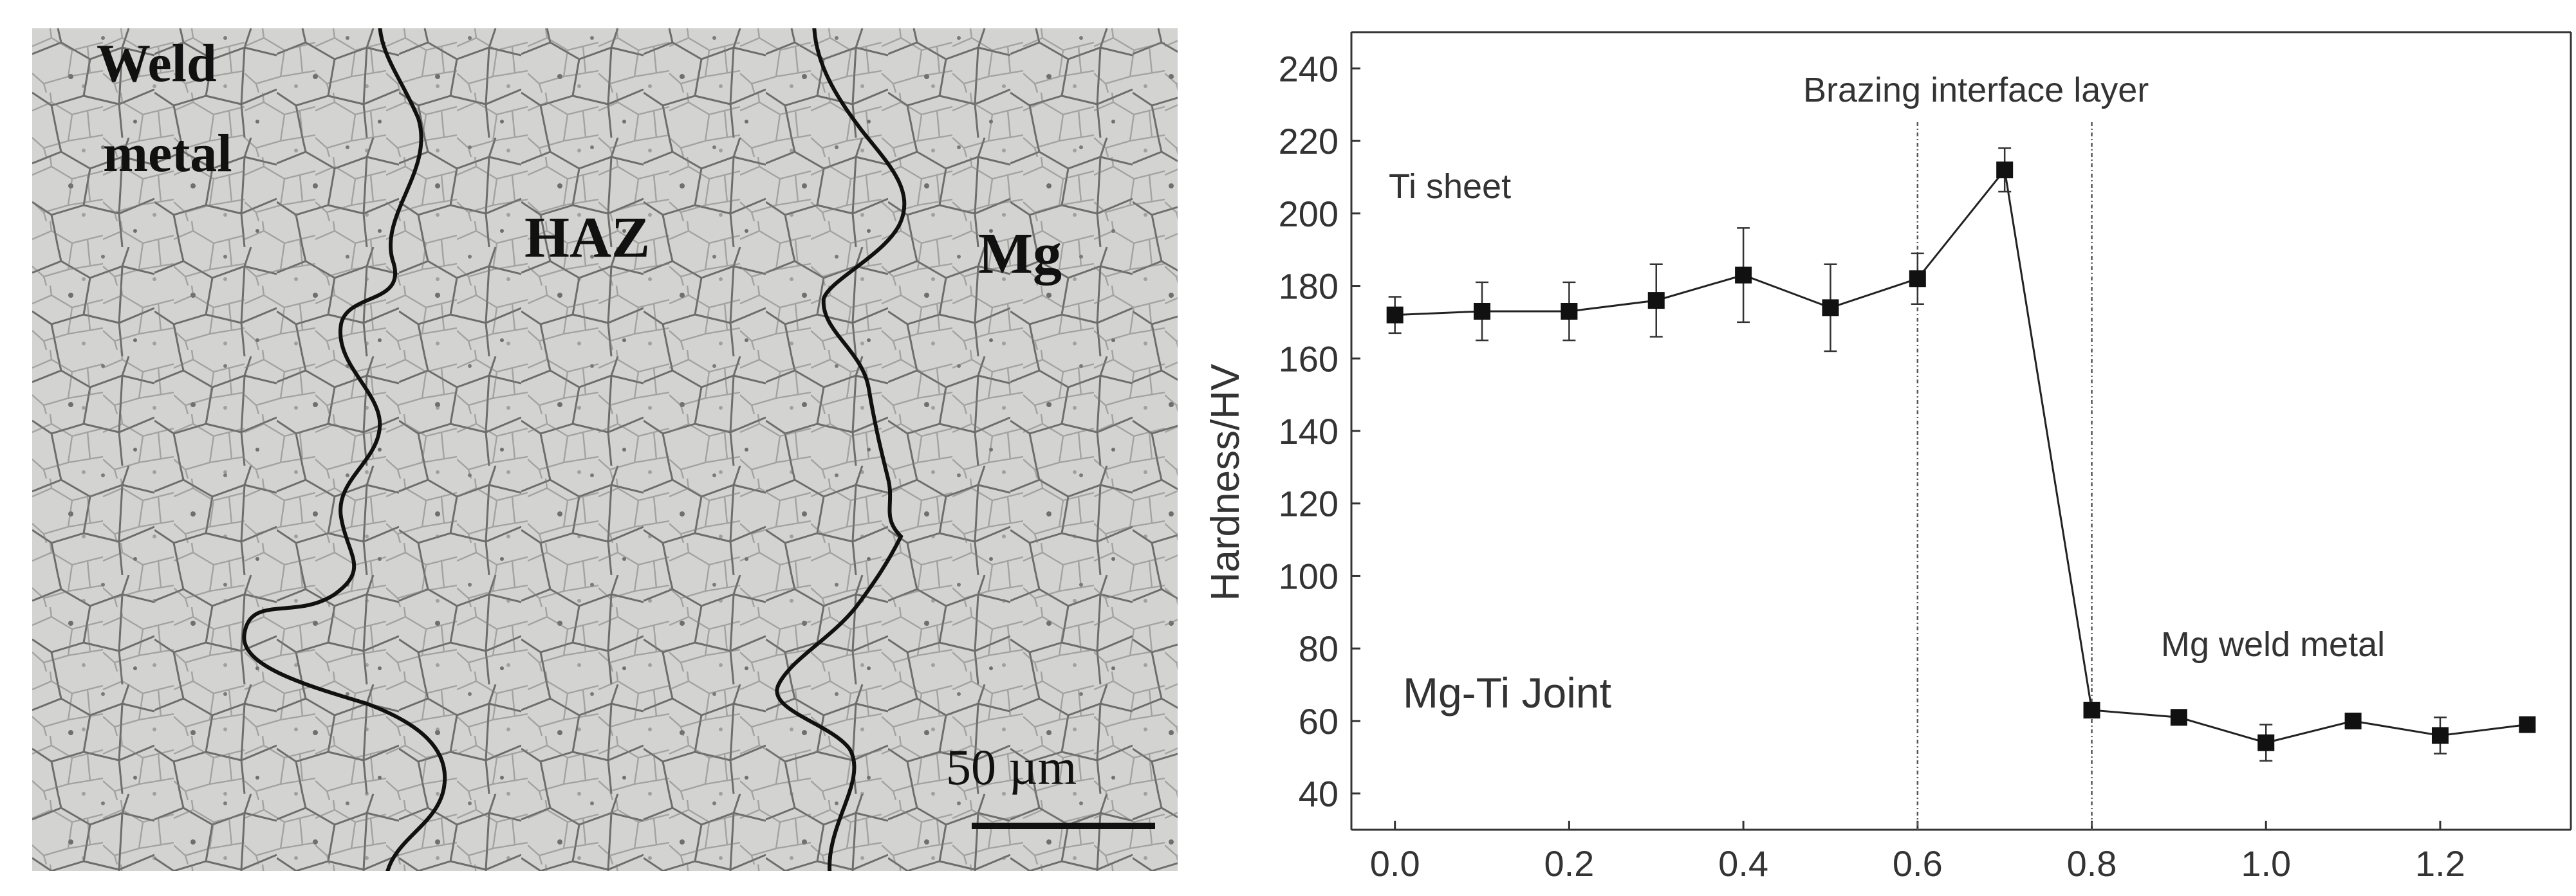 The height and width of the screenshot is (896, 2576). Describe the element at coordinates (1309, 141) in the screenshot. I see `y-tick-label: 220` at that location.